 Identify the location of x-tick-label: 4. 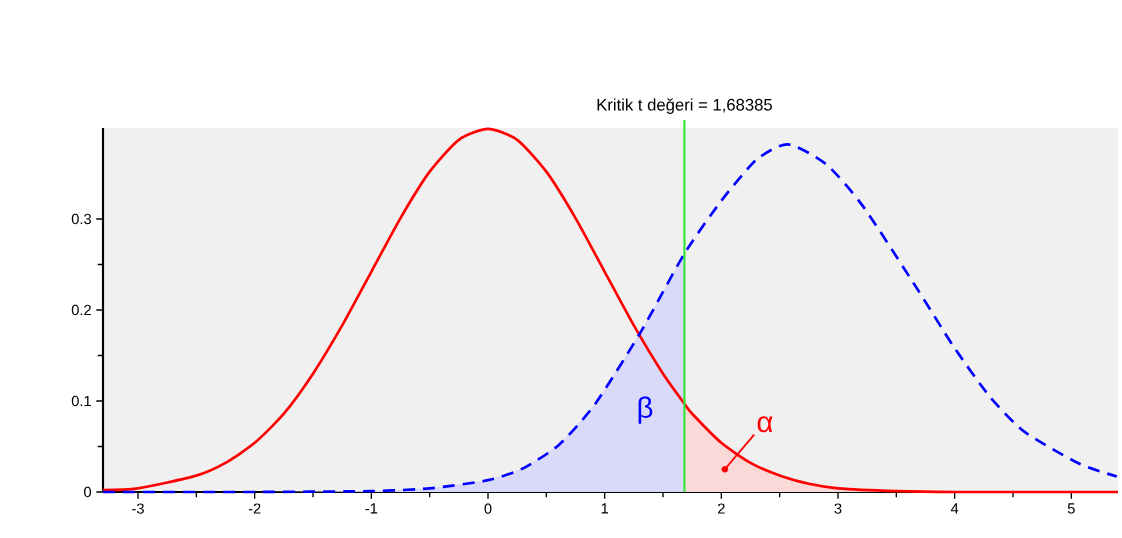
(954, 508).